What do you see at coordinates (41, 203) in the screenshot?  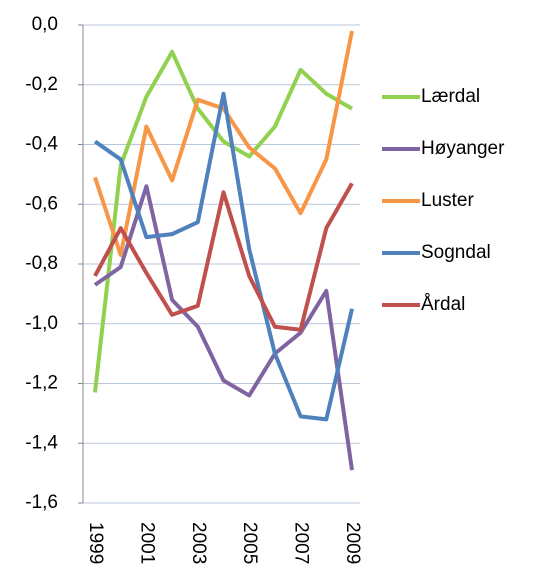 I see `y-tick-label: -0,6` at bounding box center [41, 203].